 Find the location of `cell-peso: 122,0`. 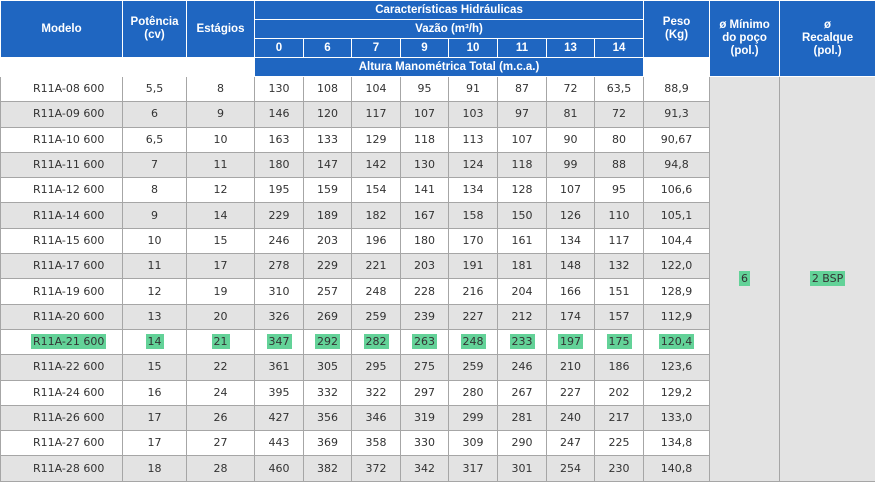

cell-peso: 122,0 is located at coordinates (677, 265).